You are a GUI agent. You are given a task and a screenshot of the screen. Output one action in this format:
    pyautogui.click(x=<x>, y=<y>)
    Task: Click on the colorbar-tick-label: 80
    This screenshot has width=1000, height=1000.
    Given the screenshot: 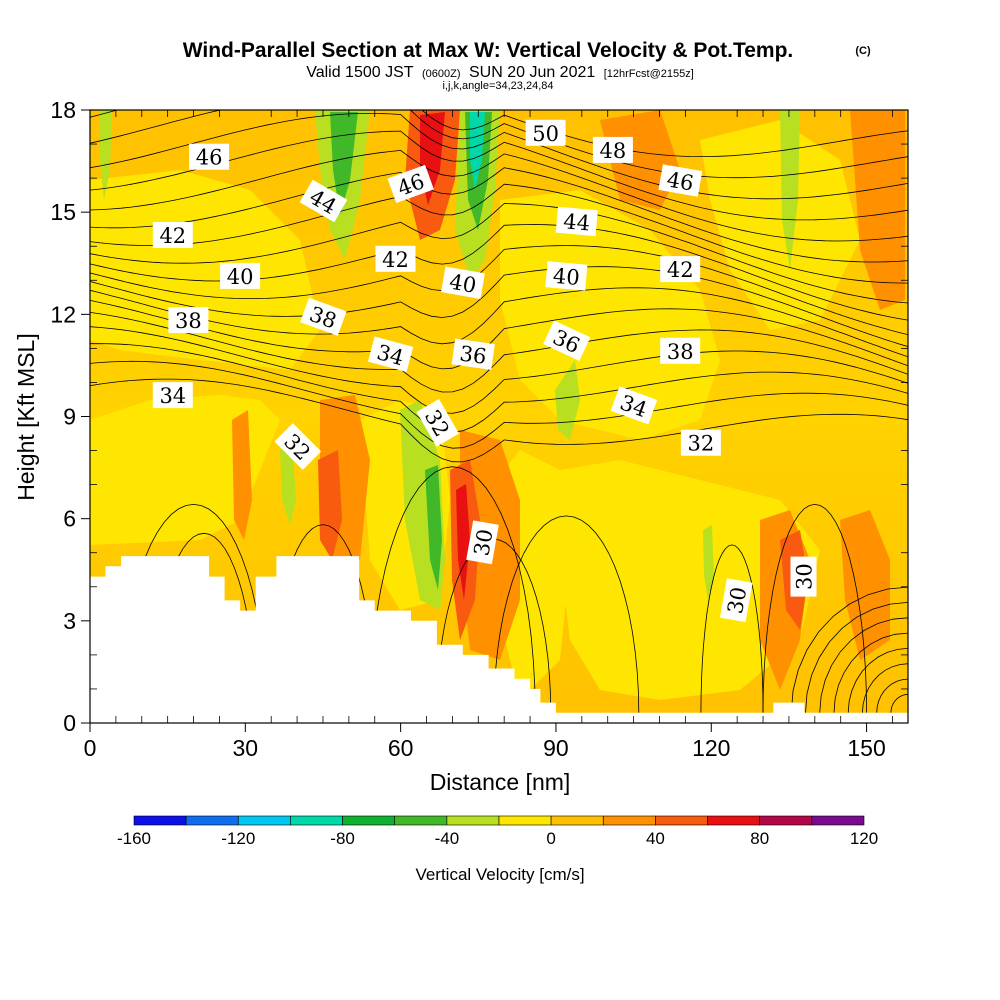 What is the action you would take?
    pyautogui.click(x=759, y=838)
    